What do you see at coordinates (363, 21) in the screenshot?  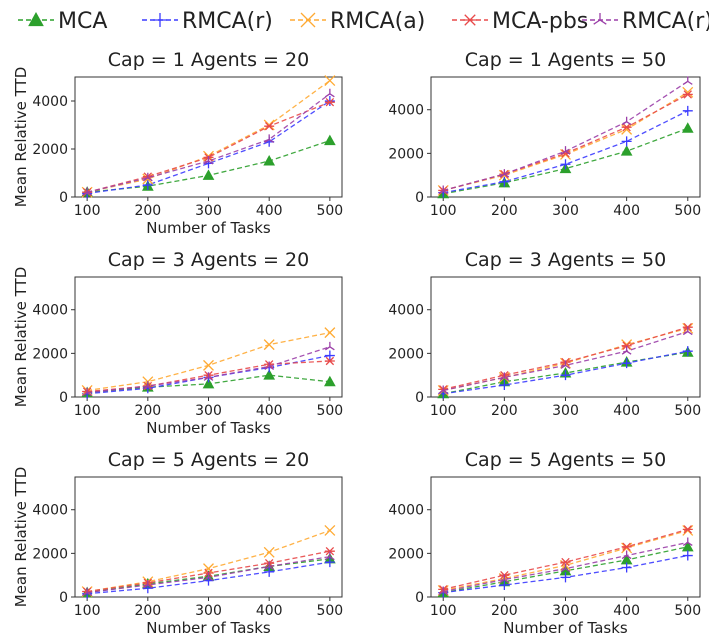 I see `chart-legend: MCA RMCA(r) RMCA(a) MCA-pbs RMCA(r)-pbs` at bounding box center [363, 21].